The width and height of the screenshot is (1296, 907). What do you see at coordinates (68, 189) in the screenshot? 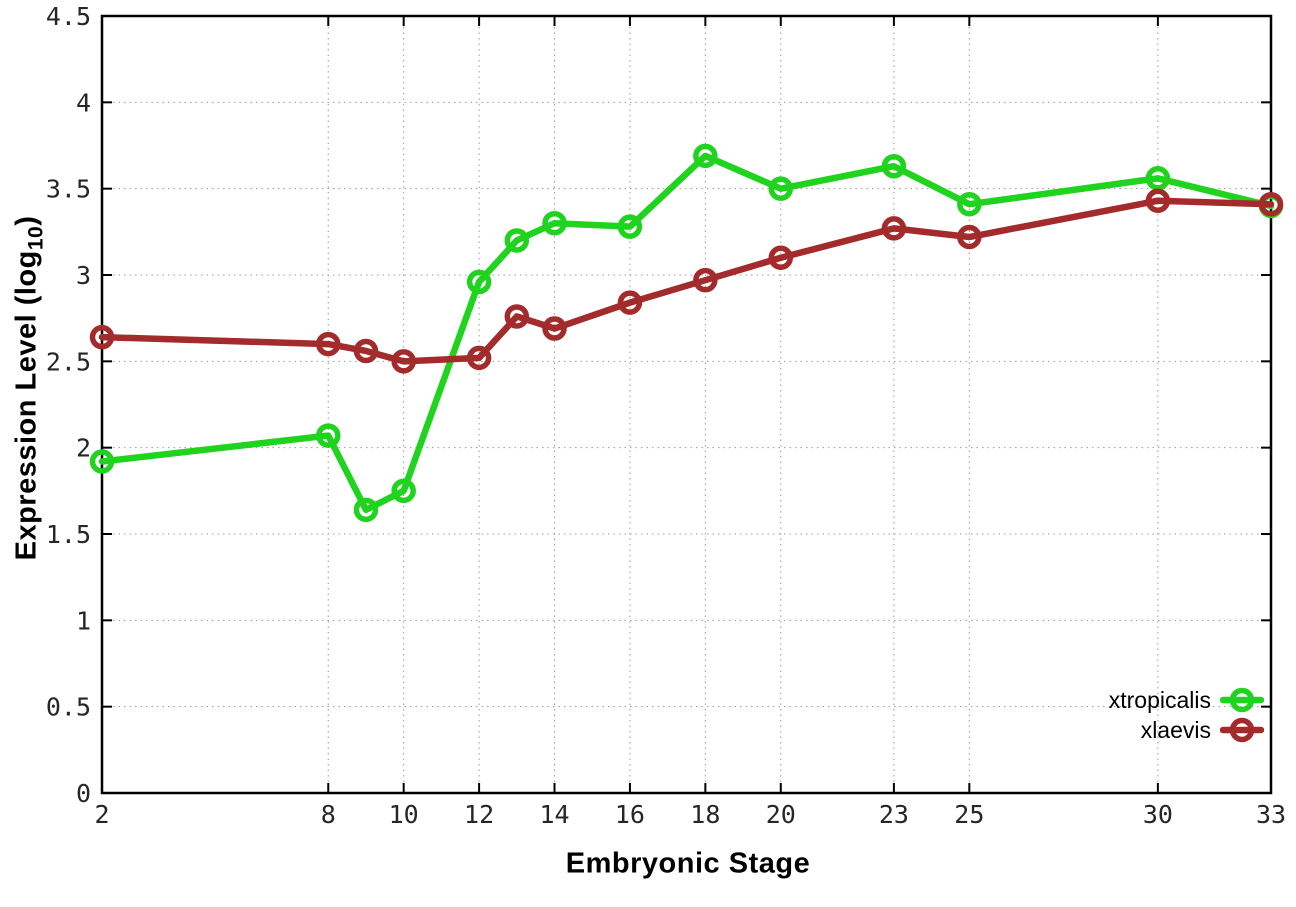
I see `y-tick-label: 3.5` at bounding box center [68, 189].